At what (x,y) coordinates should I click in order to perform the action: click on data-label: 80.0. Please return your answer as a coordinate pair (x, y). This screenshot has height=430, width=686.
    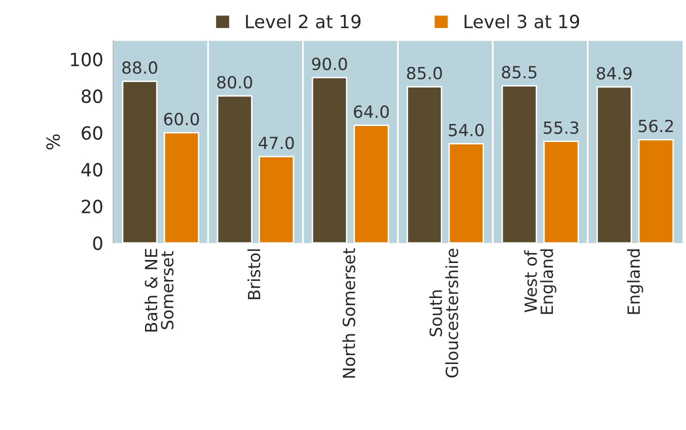
    Looking at the image, I should click on (234, 82).